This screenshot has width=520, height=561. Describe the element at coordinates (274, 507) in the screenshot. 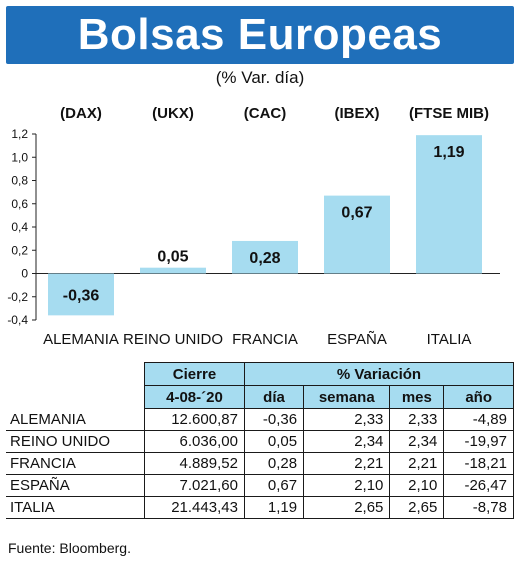

I see `table-cell-day: 1,19` at that location.